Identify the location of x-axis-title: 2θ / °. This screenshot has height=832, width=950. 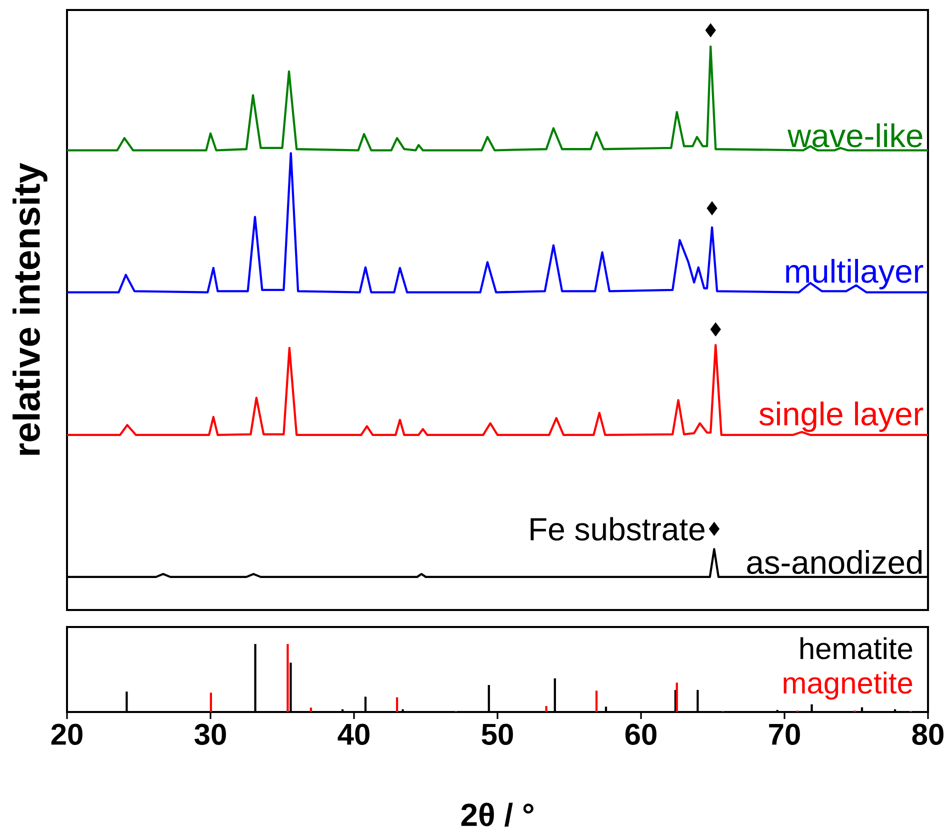
(497, 814).